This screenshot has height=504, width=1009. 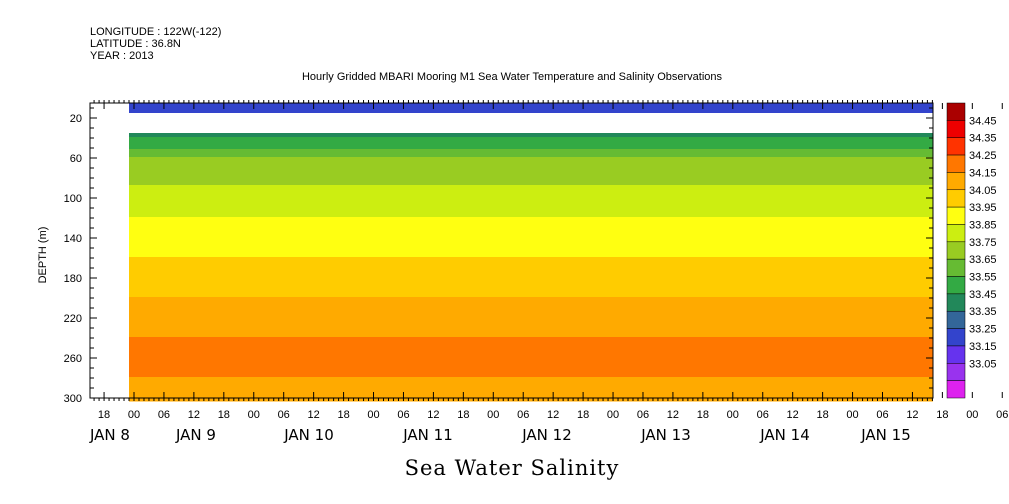 I want to click on y-tick-label: 260, so click(x=73, y=359).